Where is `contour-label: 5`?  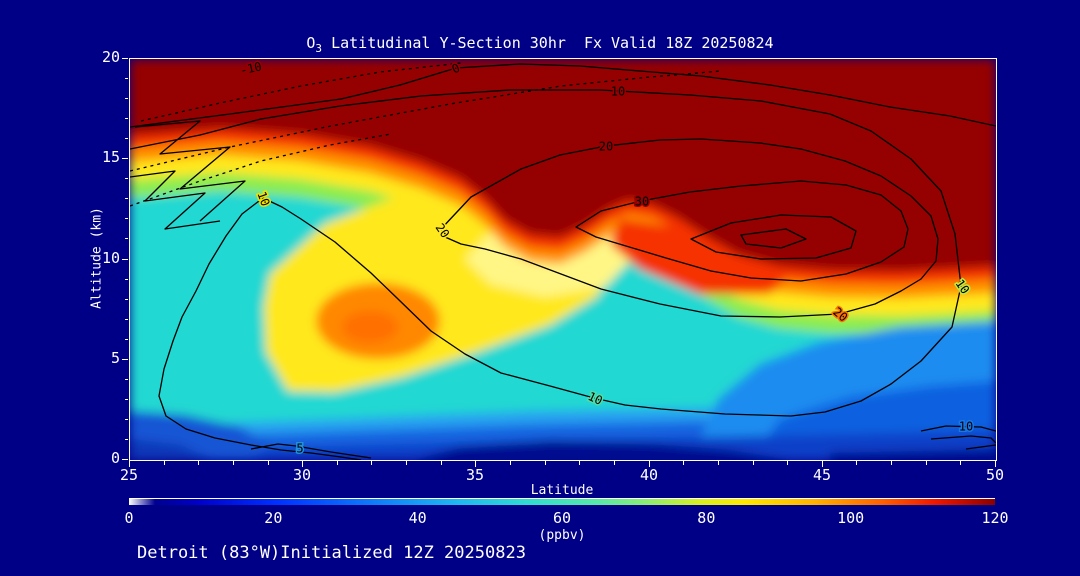 contour-label: 5 is located at coordinates (299, 449).